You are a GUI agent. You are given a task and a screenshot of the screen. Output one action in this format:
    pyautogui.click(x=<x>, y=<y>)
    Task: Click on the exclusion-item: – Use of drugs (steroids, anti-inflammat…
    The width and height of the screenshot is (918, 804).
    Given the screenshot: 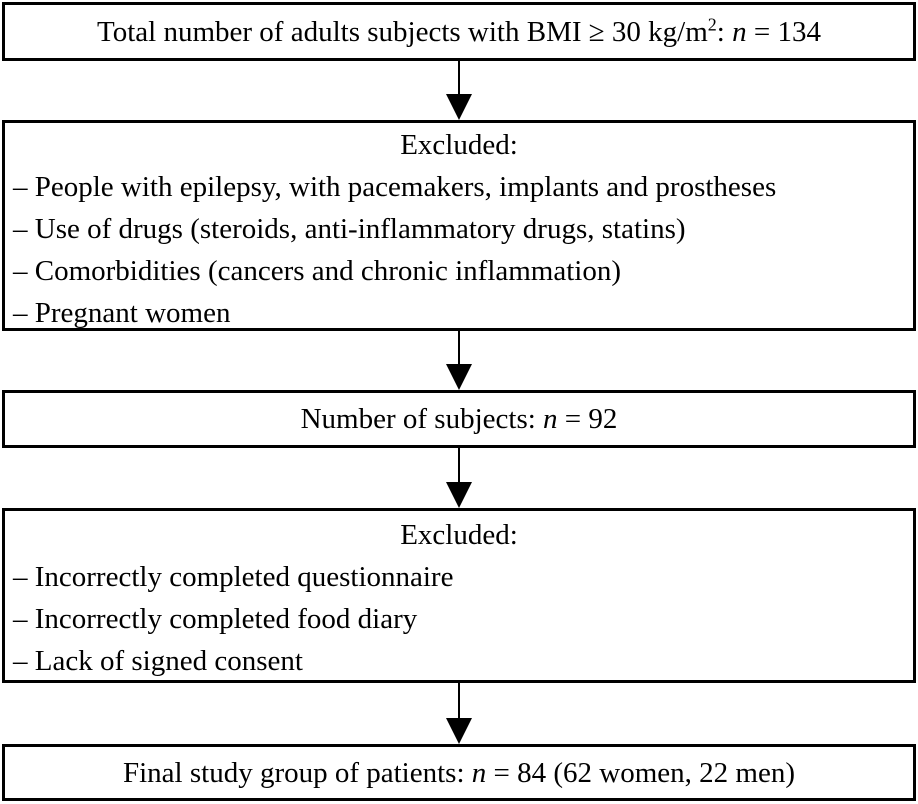 What is the action you would take?
    pyautogui.click(x=349, y=229)
    